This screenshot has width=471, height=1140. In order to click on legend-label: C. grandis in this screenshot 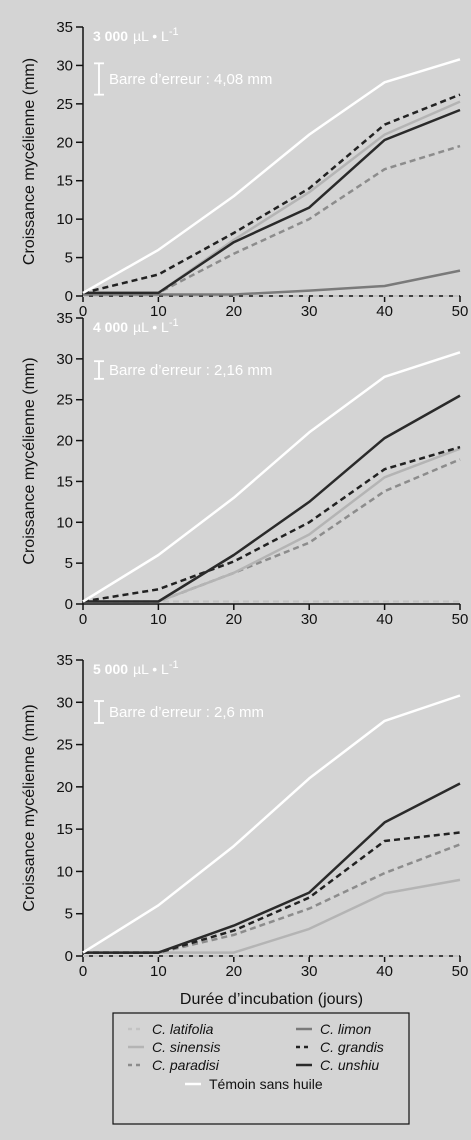, I will do `click(352, 1047)`.